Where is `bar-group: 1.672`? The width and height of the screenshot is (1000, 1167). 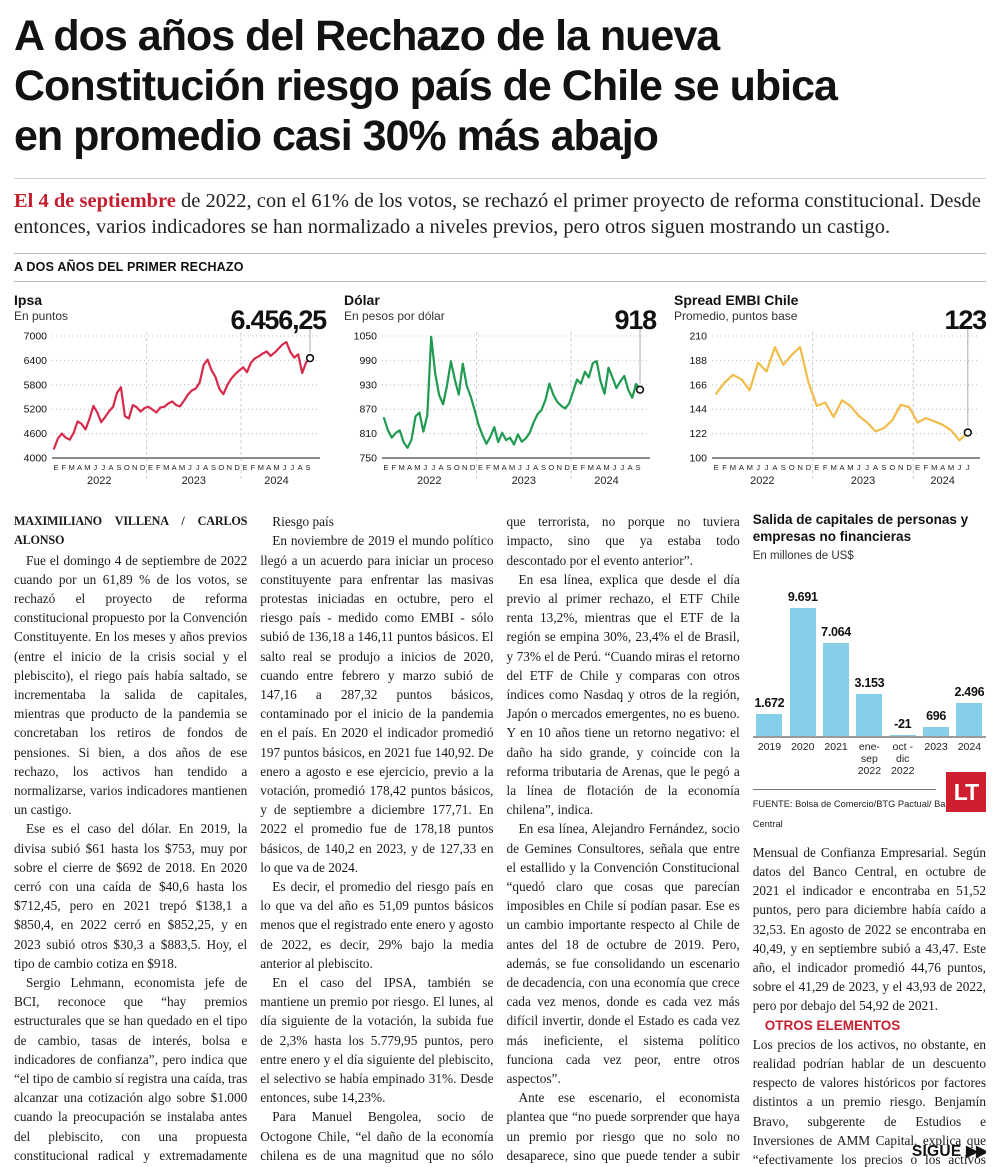 bar-group: 1.672 is located at coordinates (769, 715).